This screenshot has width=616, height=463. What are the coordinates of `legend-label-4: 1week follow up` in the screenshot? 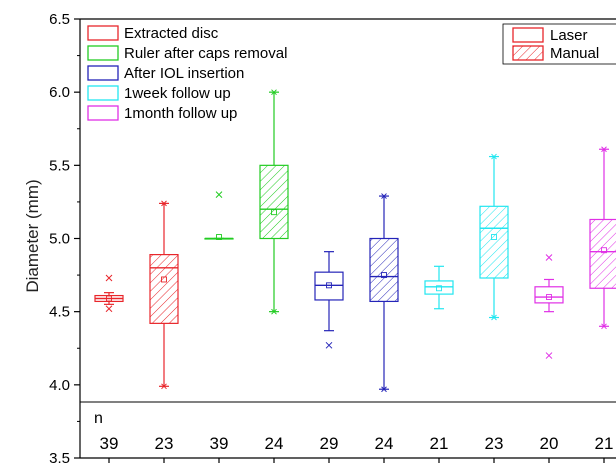 It's located at (177, 93).